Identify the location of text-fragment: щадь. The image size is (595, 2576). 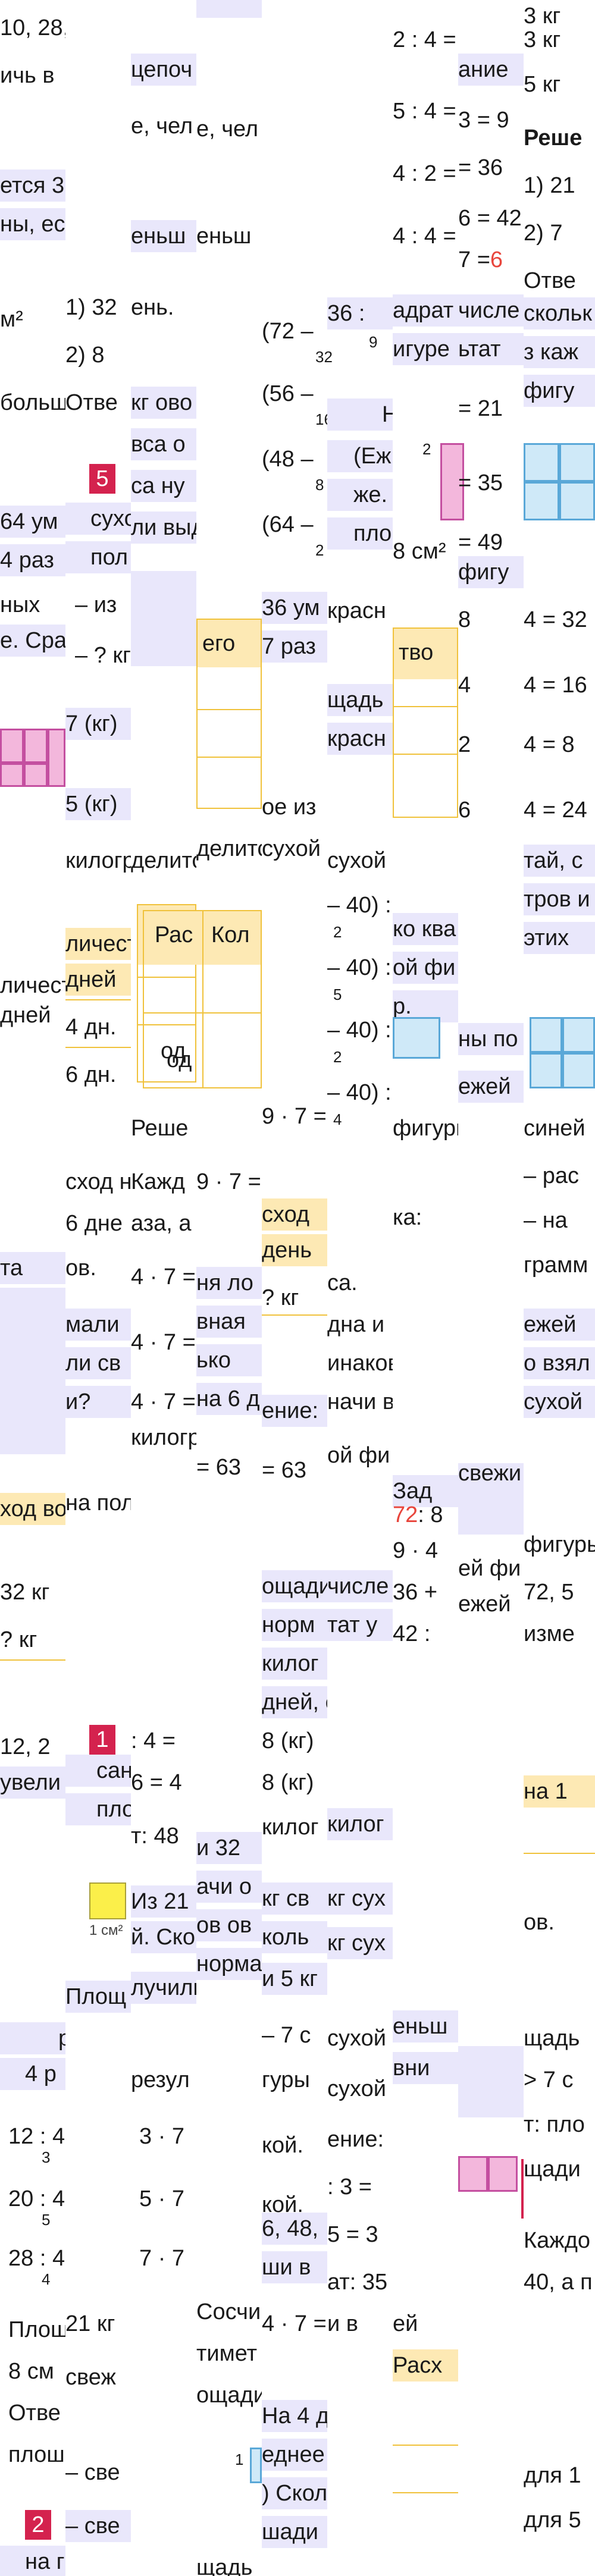
(552, 2038).